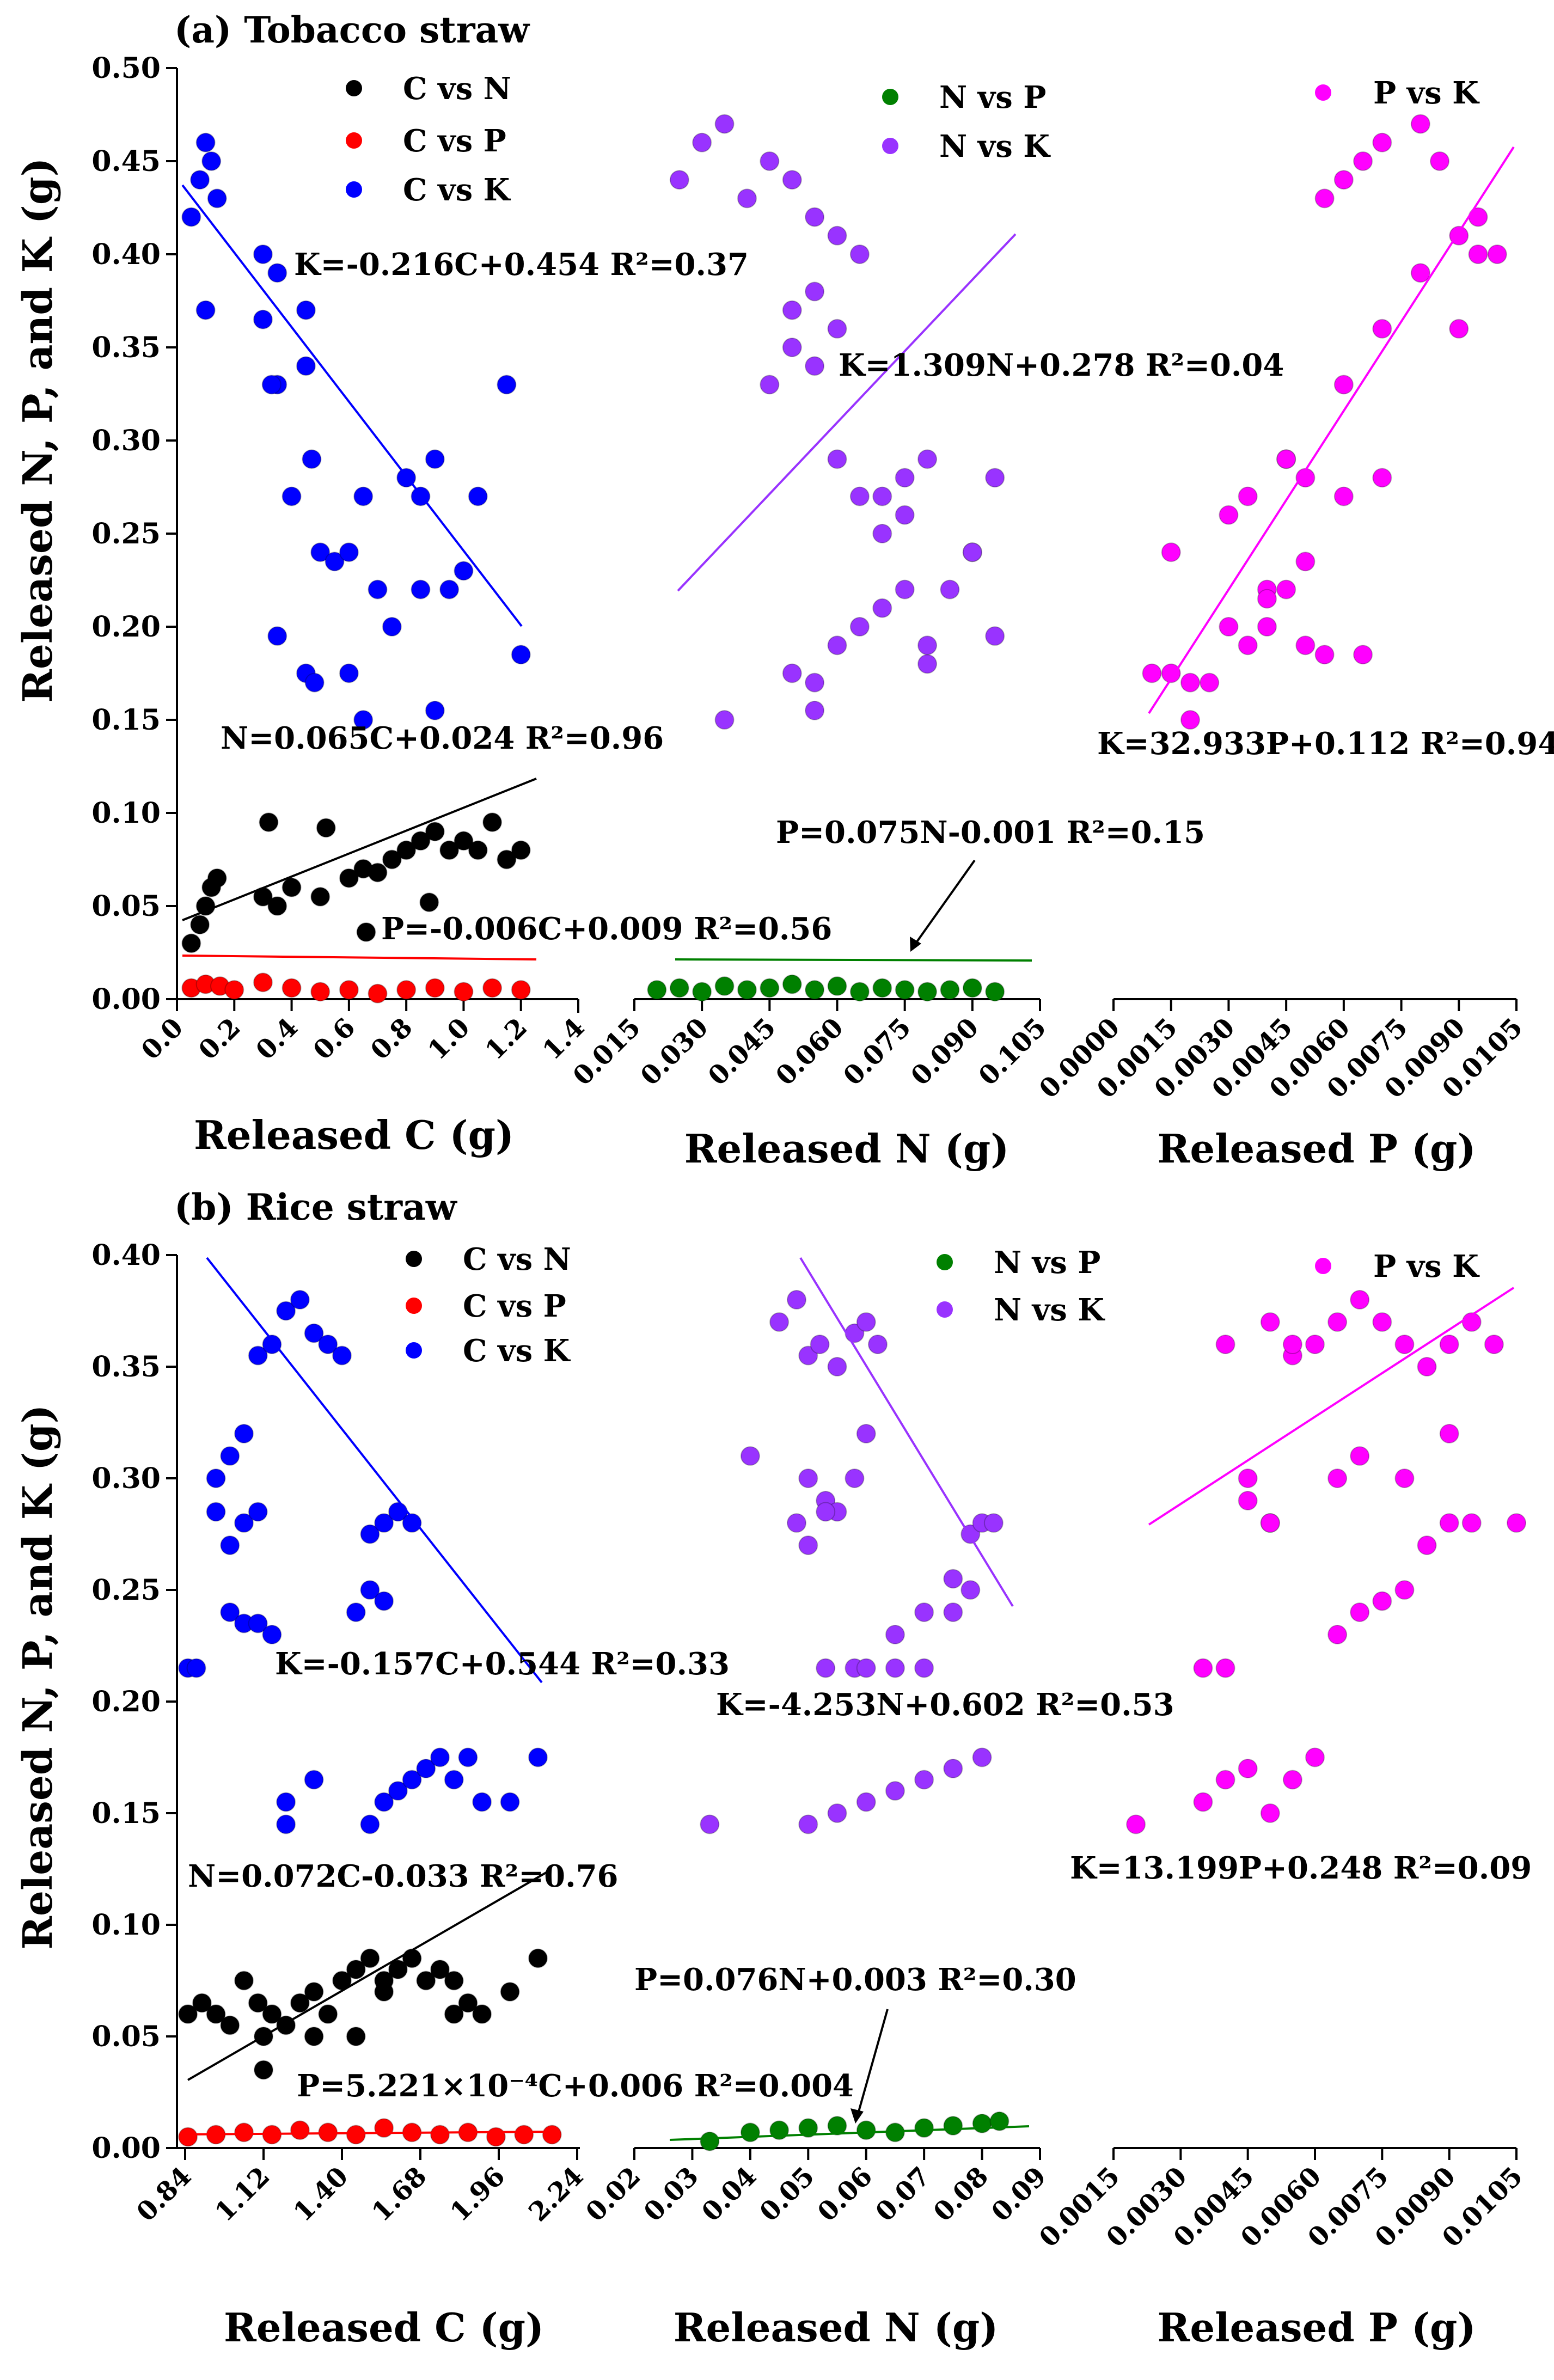 The image size is (1554, 2380). What do you see at coordinates (1323, 1266) in the screenshot?
I see `legend-marker-b-p-vs-k` at bounding box center [1323, 1266].